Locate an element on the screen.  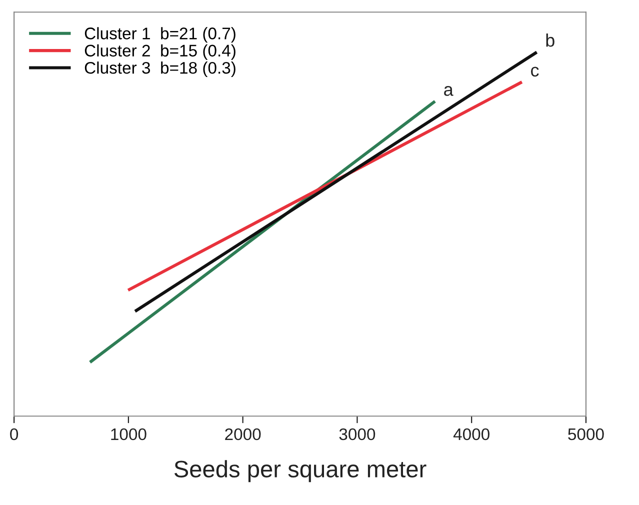
legend-label: Cluster 2 b=15 (0.4) is located at coordinates (160, 52).